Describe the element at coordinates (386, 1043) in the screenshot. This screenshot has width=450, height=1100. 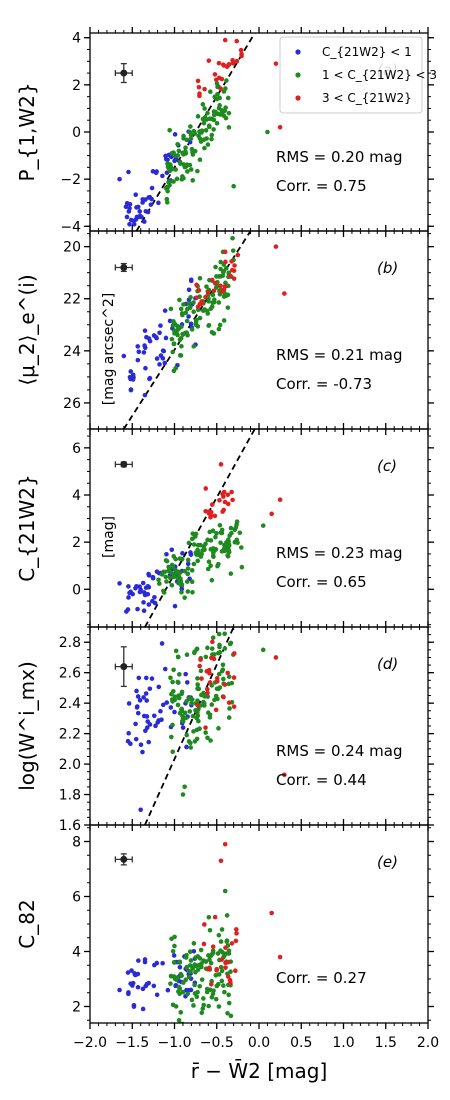
I see `x-tick-label: 1.5` at that location.